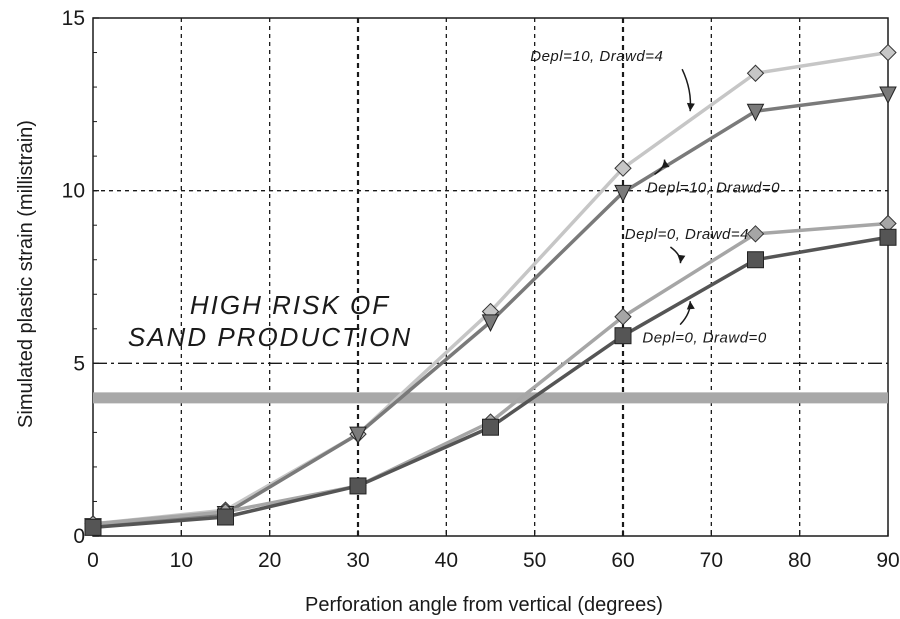  I want to click on zone-label-line-2: SAND PRODUCTION, so click(270, 337).